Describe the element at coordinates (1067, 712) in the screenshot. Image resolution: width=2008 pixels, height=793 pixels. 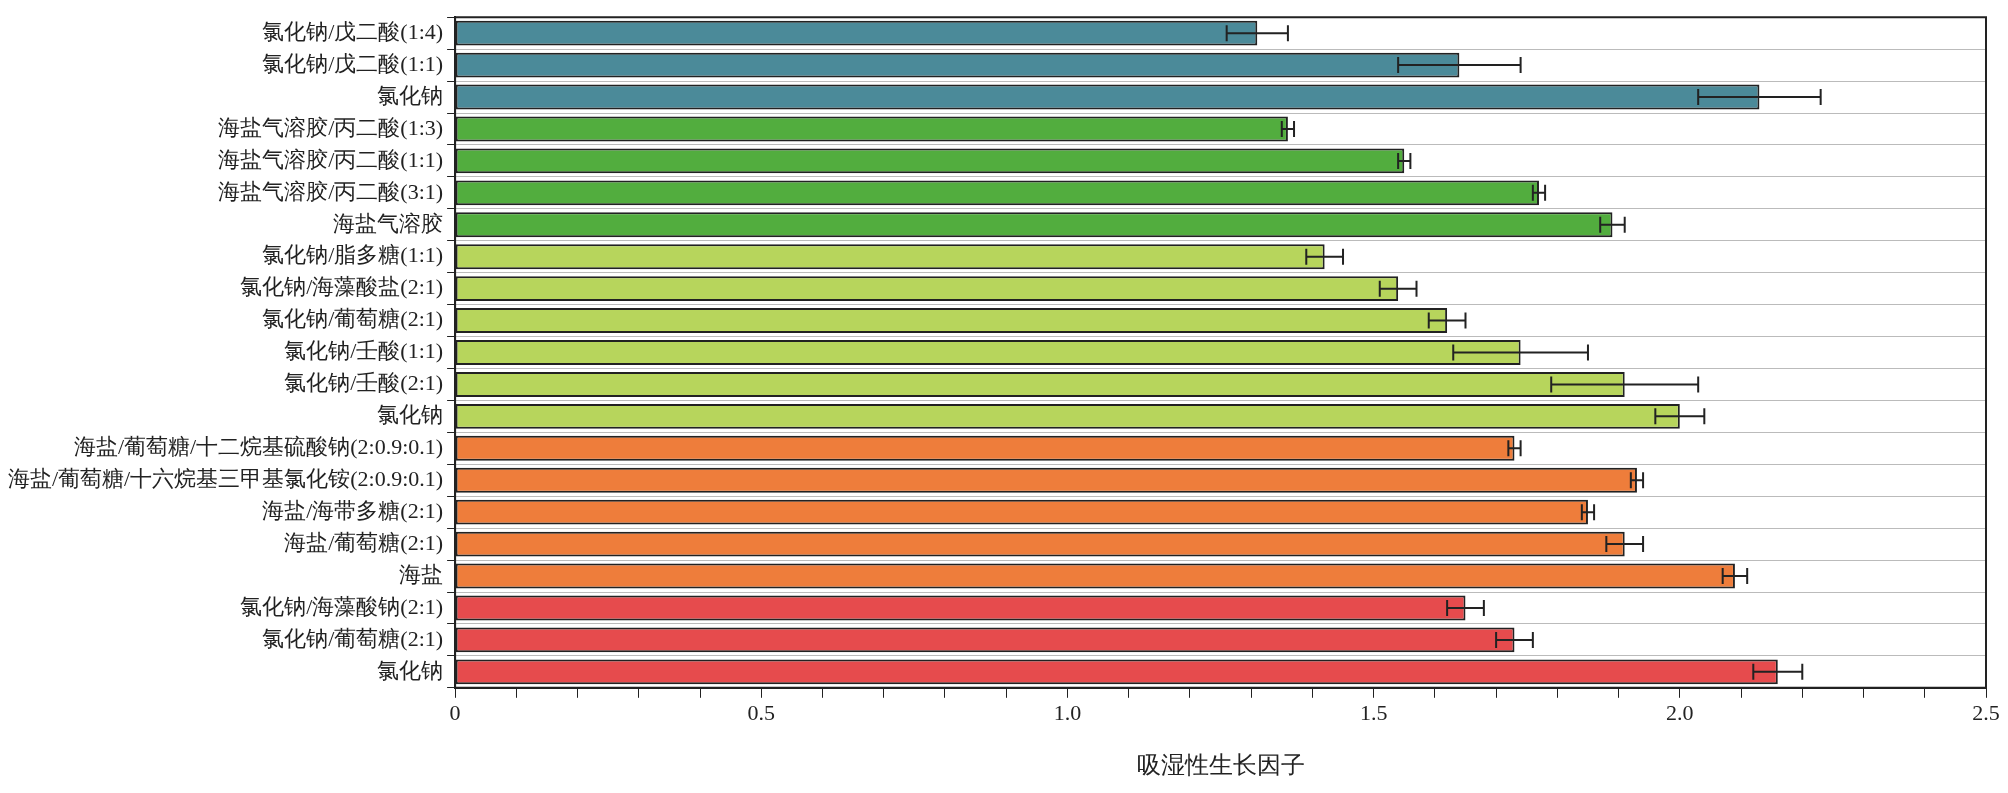
I see `x-tick-label: 1.0` at that location.